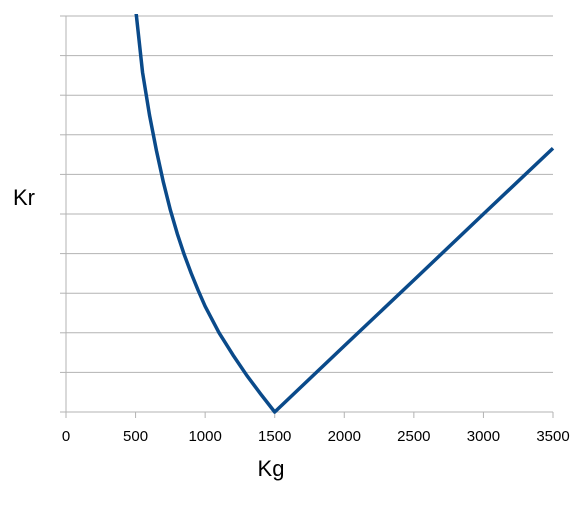 This screenshot has height=505, width=587. Describe the element at coordinates (24, 197) in the screenshot. I see `y-axis-title: Kr` at that location.